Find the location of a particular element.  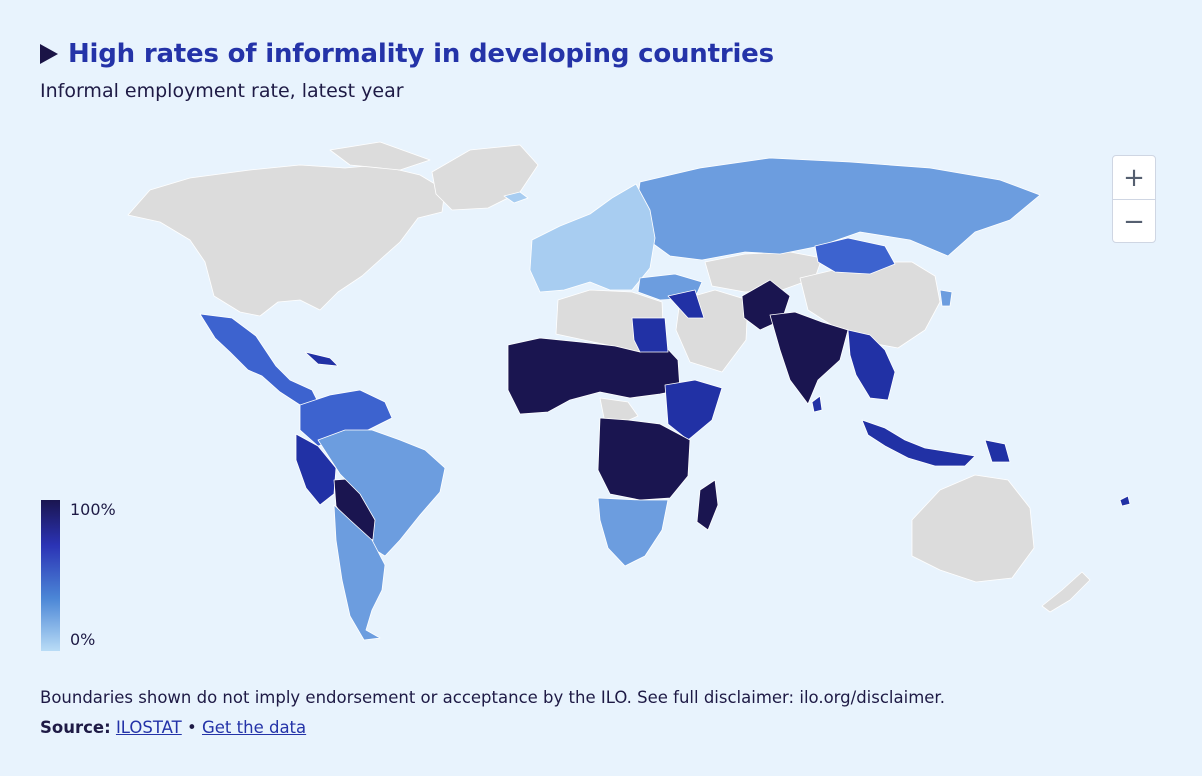

western-europe is located at coordinates (592, 238).